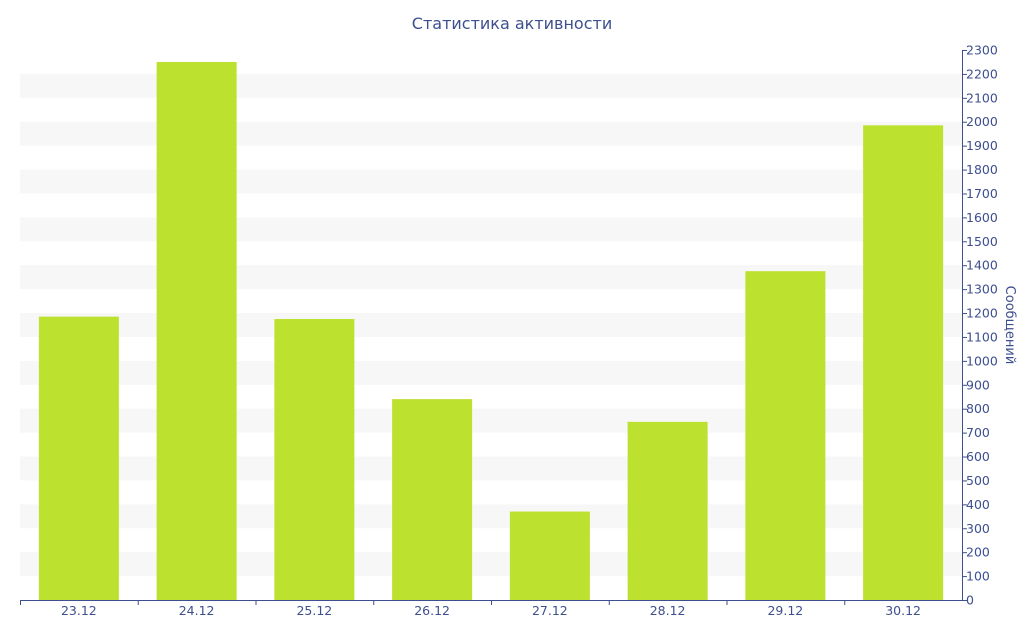 The width and height of the screenshot is (1024, 640). I want to click on x-tick-label: 24.12, so click(197, 610).